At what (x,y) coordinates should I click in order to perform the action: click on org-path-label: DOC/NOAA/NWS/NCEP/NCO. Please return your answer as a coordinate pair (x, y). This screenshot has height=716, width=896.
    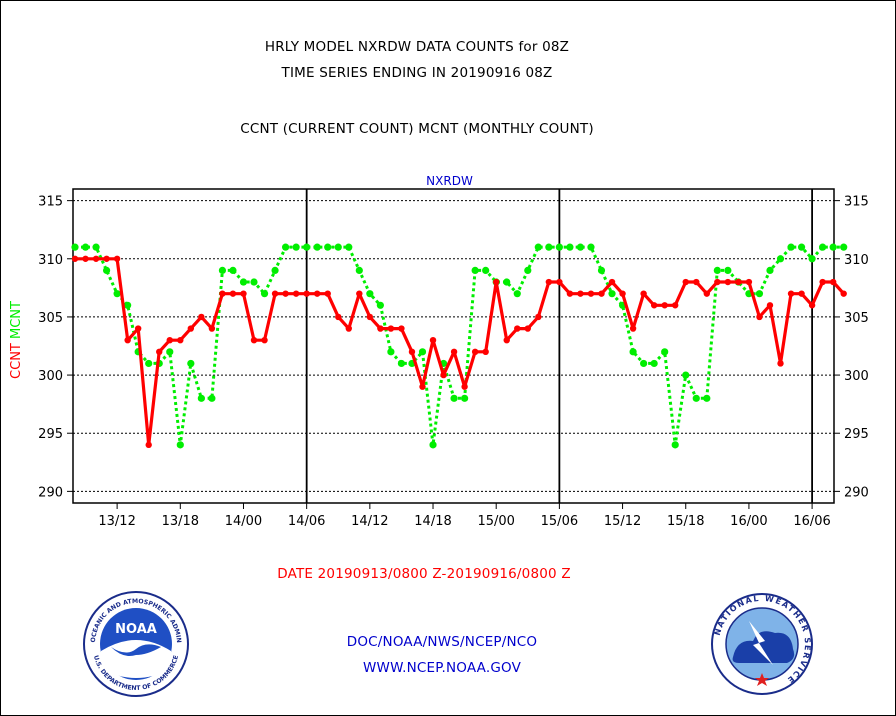
    Looking at the image, I should click on (442, 642).